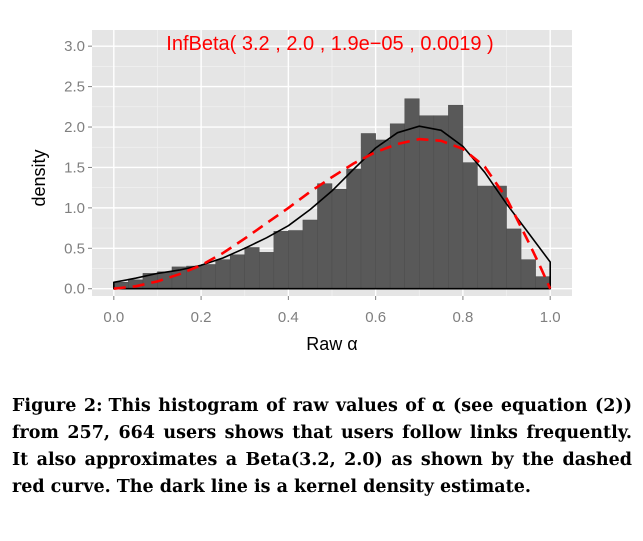 The height and width of the screenshot is (541, 643). Describe the element at coordinates (74, 289) in the screenshot. I see `y-tick-label: 0.0` at that location.